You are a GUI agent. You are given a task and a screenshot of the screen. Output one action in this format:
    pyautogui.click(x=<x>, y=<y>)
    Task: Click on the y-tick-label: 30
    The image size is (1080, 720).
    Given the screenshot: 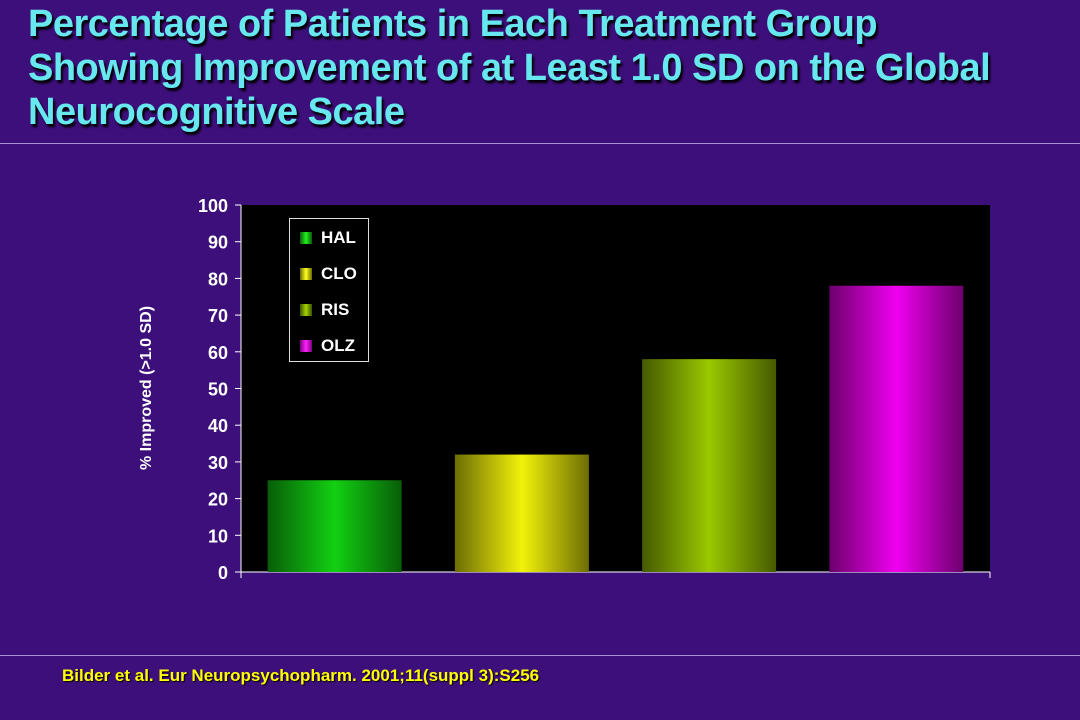 What is the action you would take?
    pyautogui.click(x=218, y=463)
    